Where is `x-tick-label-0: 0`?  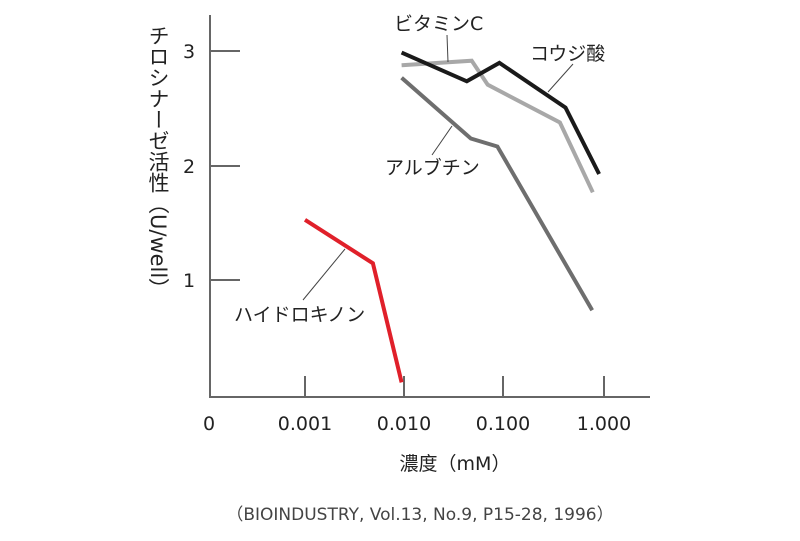 x-tick-label-0: 0 is located at coordinates (209, 424).